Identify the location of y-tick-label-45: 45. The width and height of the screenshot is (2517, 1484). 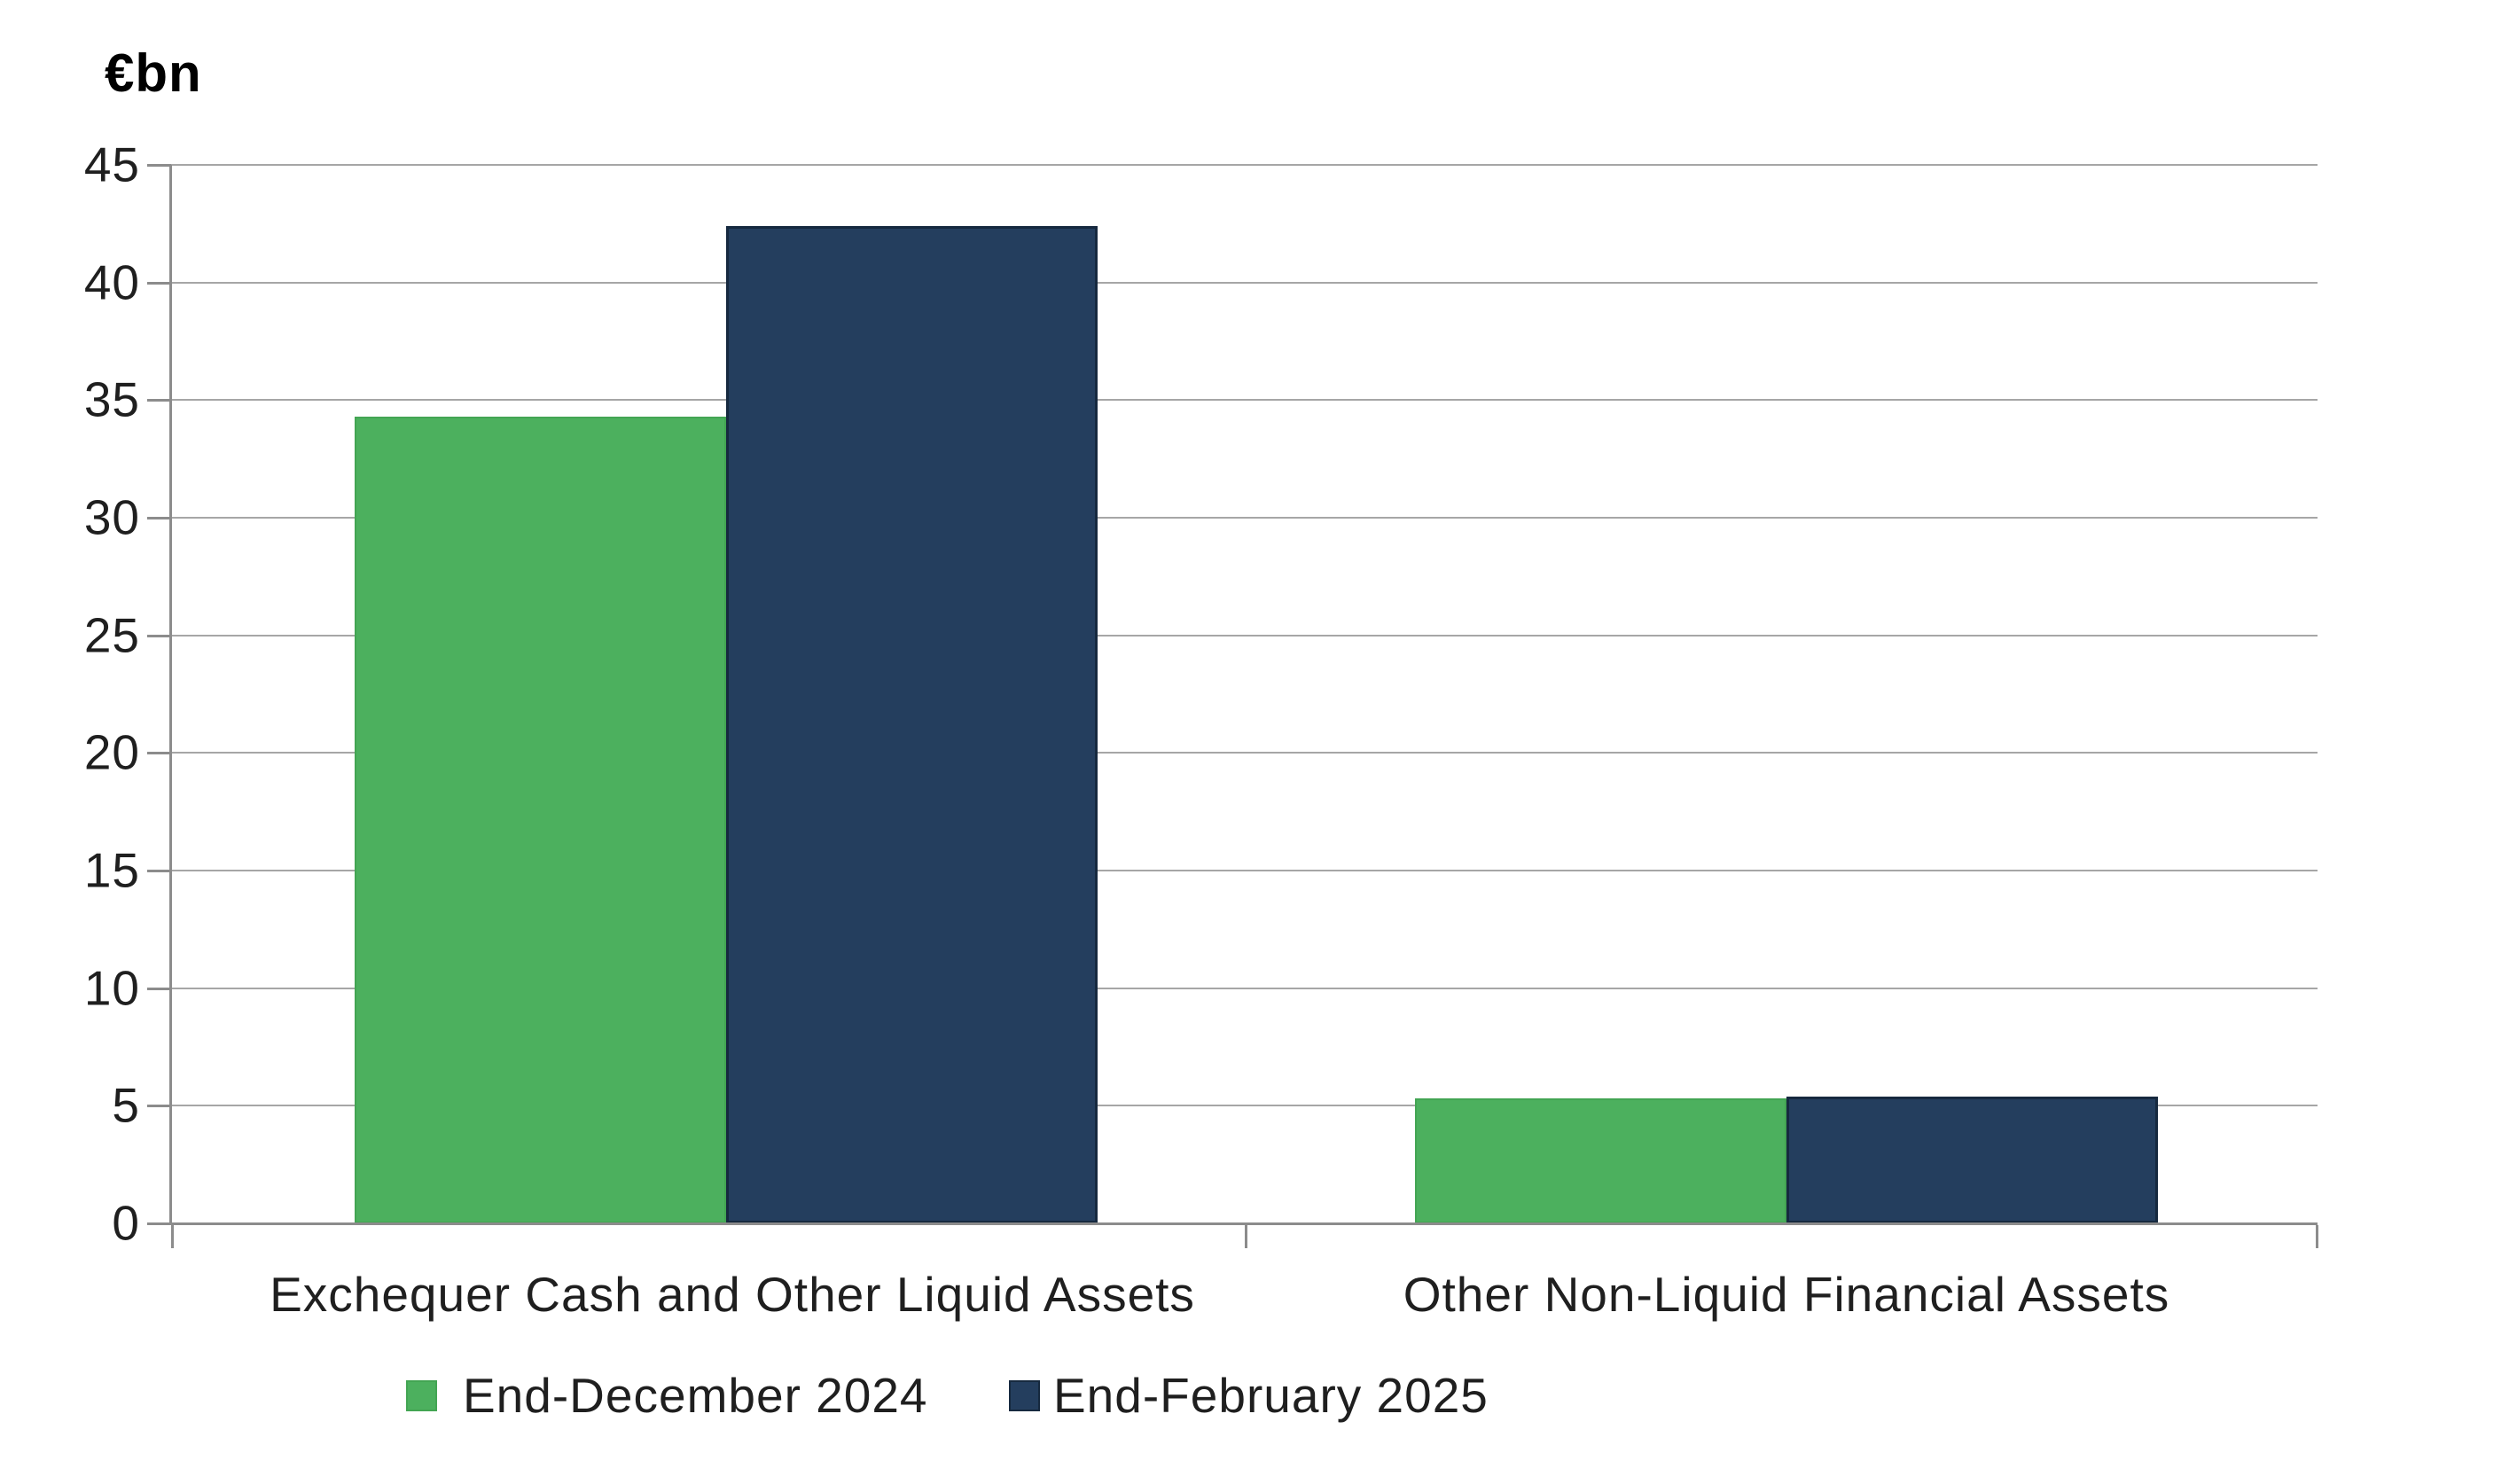
(111, 164).